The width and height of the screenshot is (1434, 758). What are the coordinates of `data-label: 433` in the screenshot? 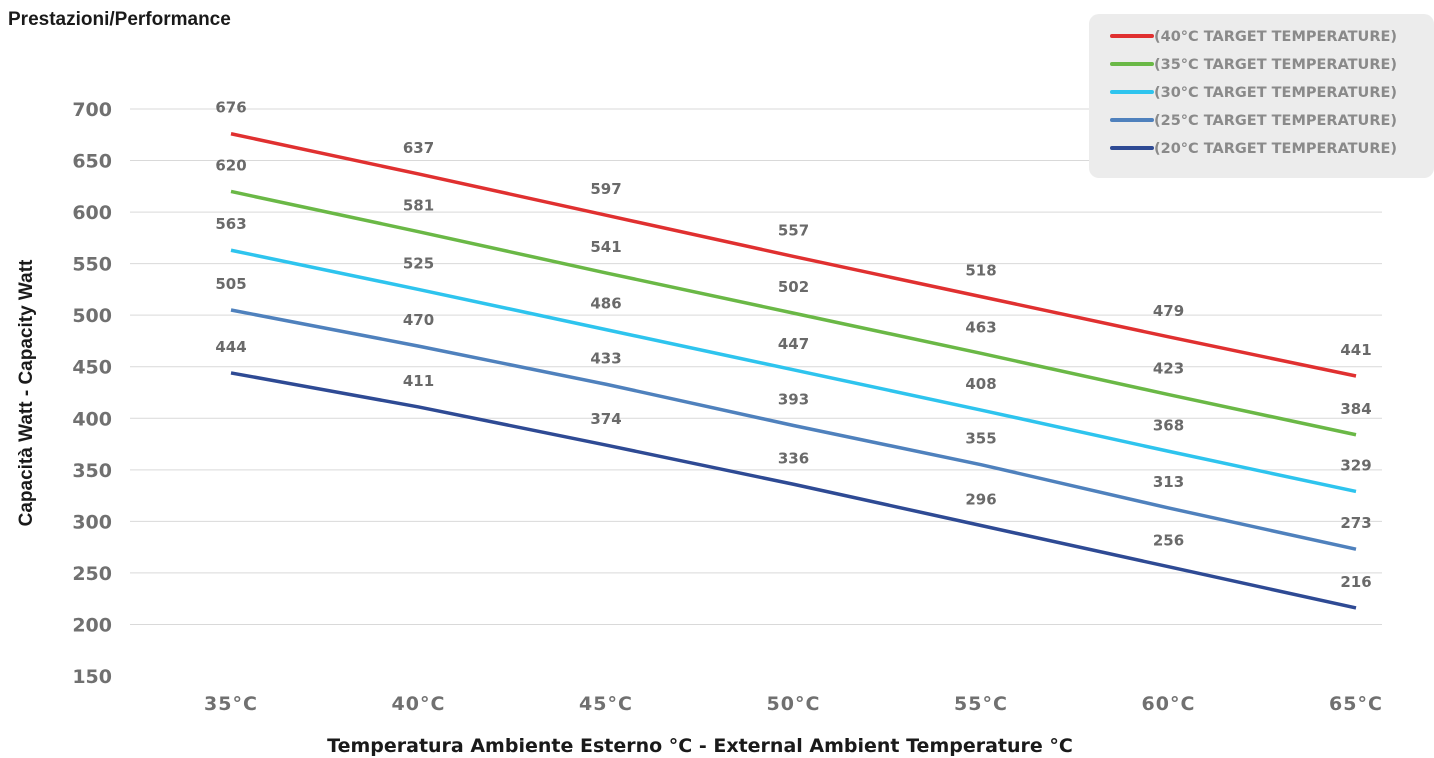 It's located at (605, 358).